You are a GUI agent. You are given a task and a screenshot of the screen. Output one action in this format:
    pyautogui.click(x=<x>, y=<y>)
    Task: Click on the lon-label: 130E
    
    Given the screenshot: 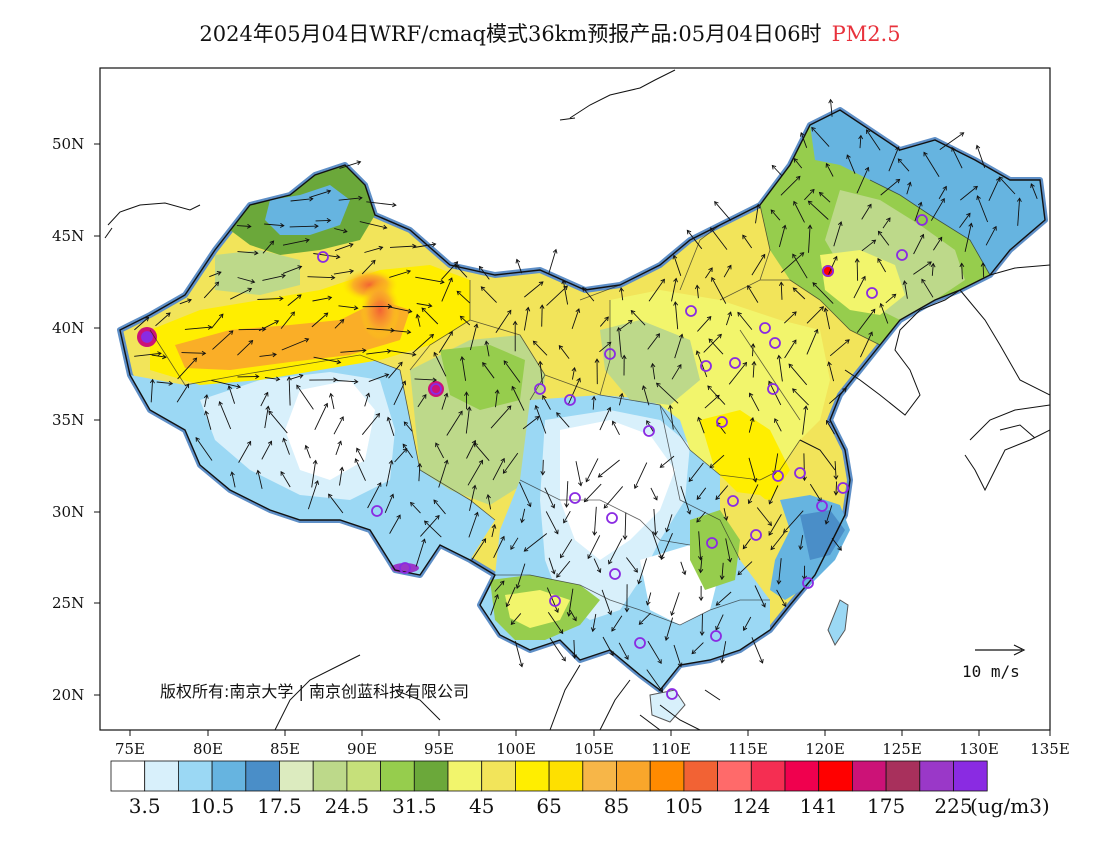 What is the action you would take?
    pyautogui.click(x=979, y=749)
    